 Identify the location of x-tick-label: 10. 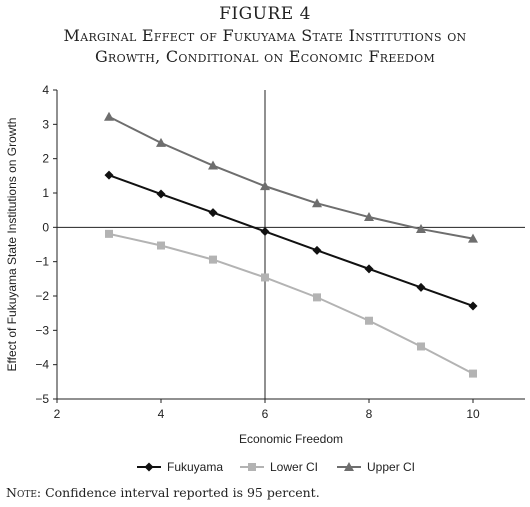
(473, 414).